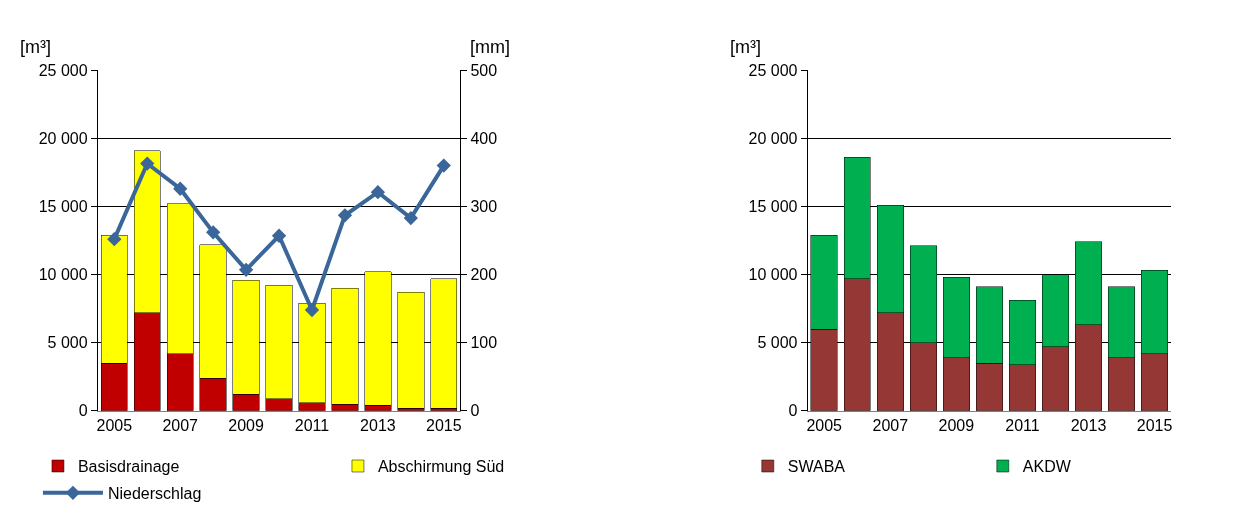  Describe the element at coordinates (816, 467) in the screenshot. I see `legend-label: SWABA` at that location.